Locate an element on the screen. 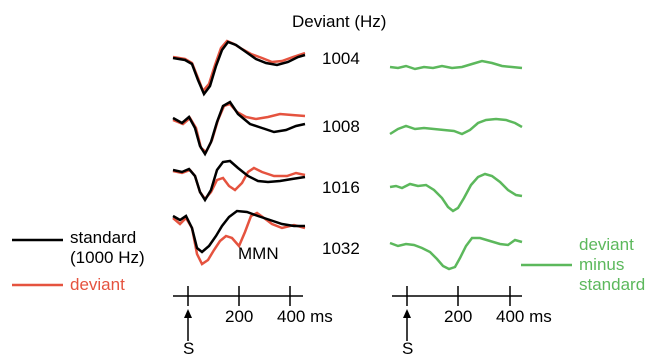  left-axis-tick-label-400: 400 ms is located at coordinates (305, 316).